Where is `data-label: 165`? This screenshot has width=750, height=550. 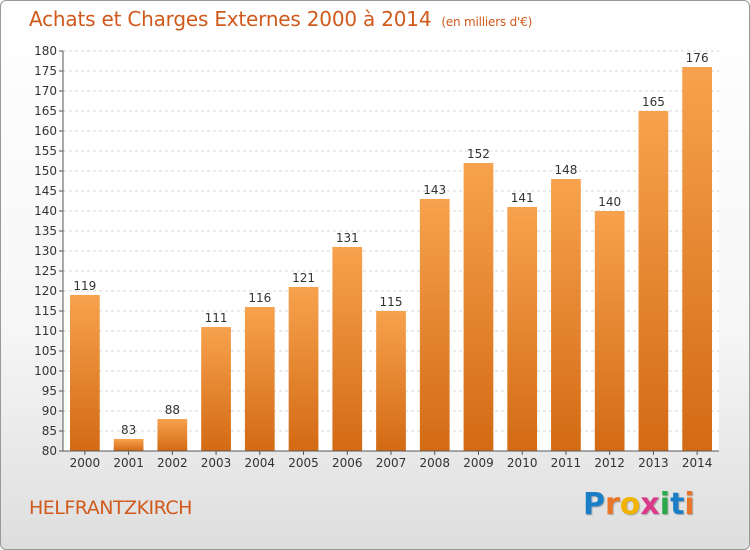
data-label: 165 is located at coordinates (653, 102).